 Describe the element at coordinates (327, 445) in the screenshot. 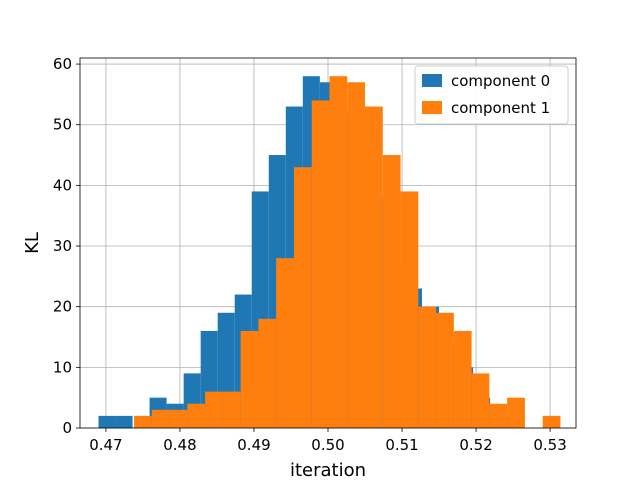

I see `x-tick-label: 0.50` at that location.